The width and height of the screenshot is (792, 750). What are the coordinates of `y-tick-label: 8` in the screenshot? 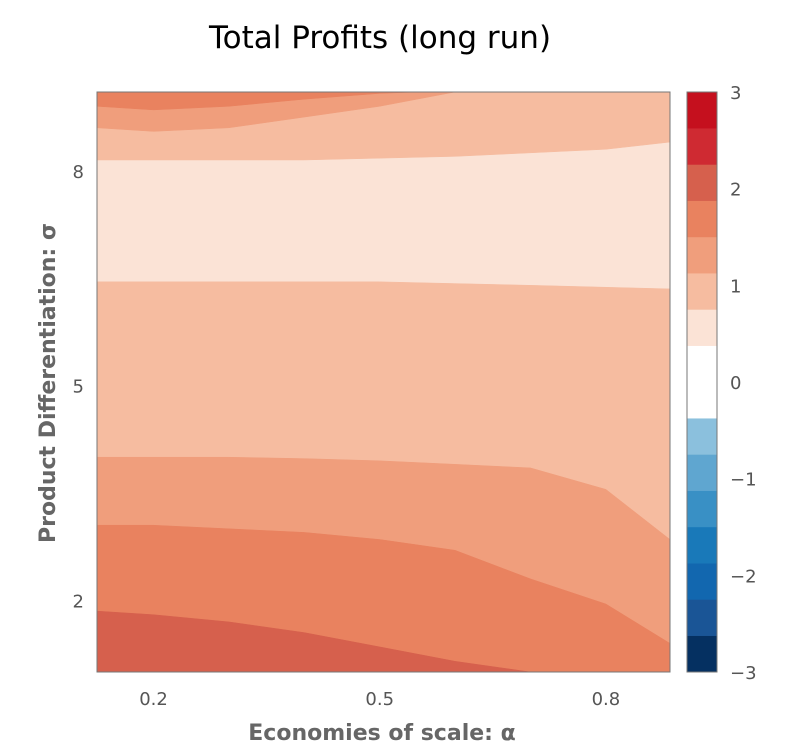 It's located at (78, 172).